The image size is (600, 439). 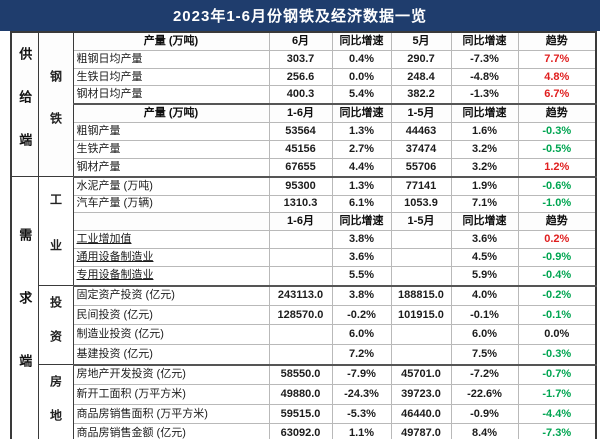 I want to click on category-label: 钢铁, so click(x=55, y=104).